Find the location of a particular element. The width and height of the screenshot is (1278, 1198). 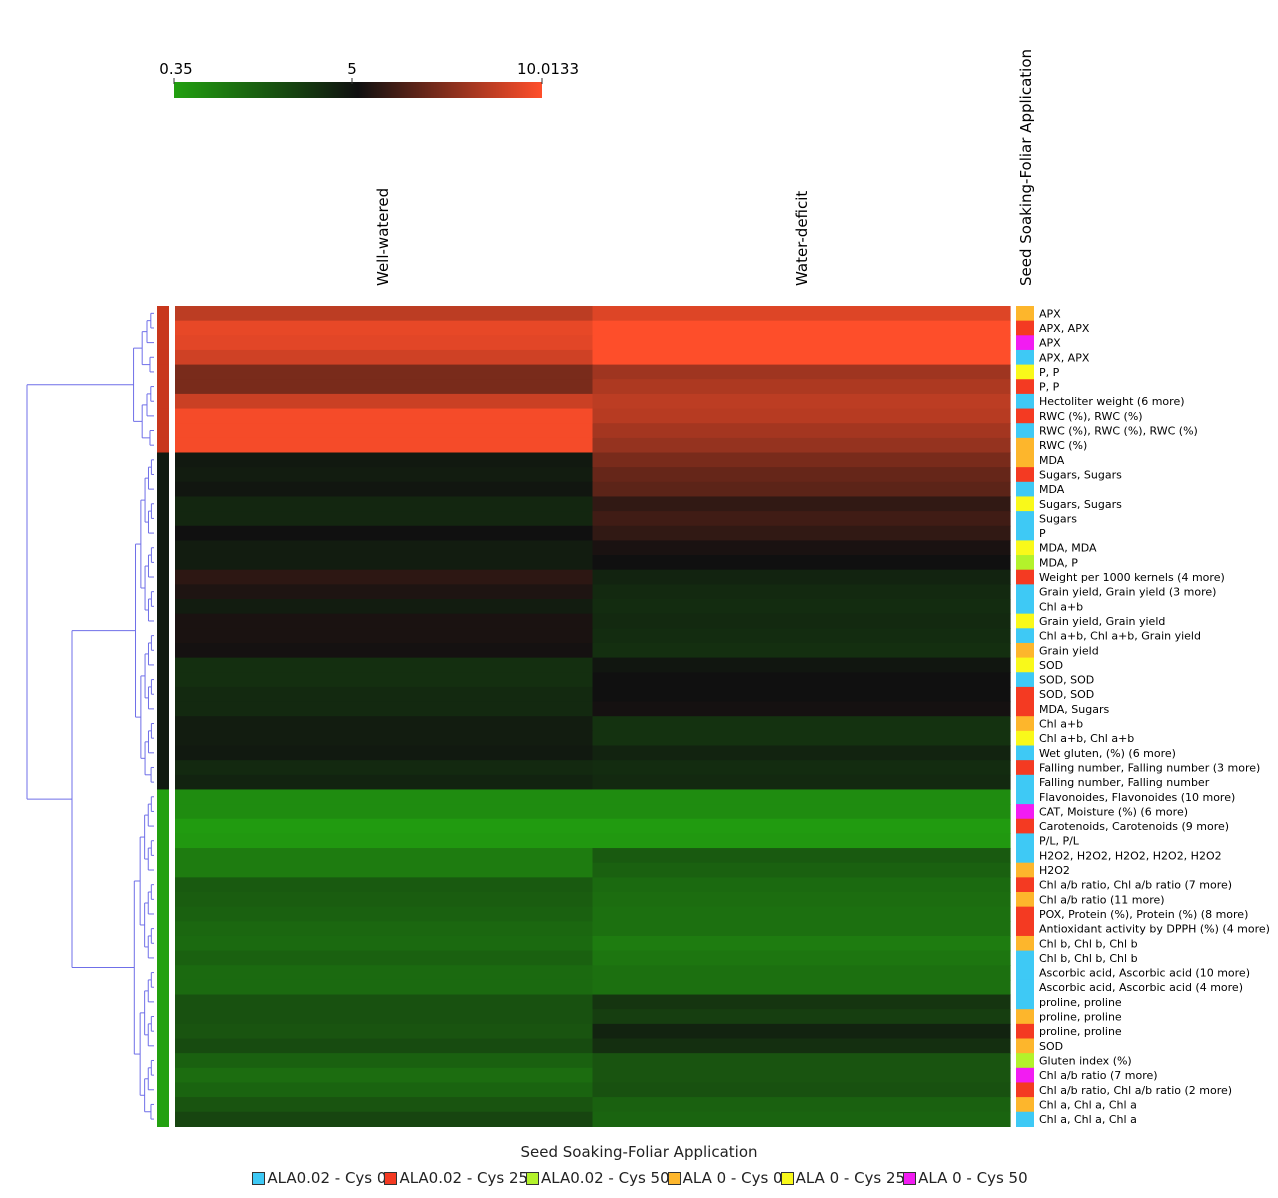

row-label: RWC (%), RWC (%), RWC (%) is located at coordinates (1118, 431).